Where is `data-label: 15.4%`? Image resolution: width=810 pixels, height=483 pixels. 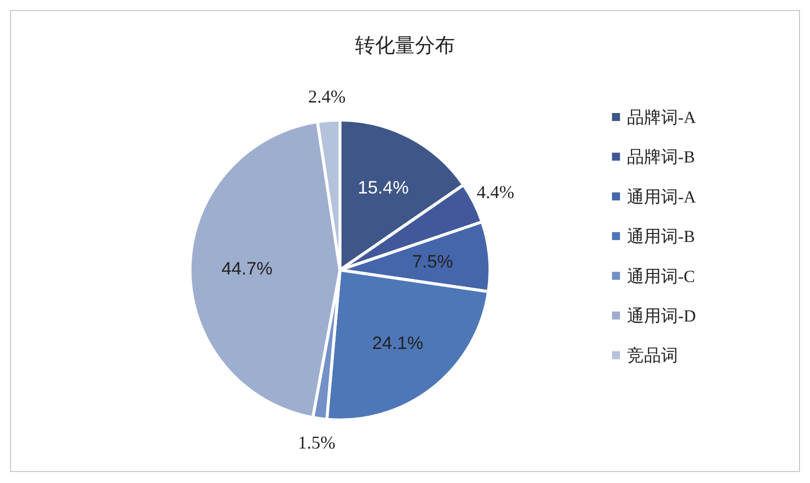 data-label: 15.4% is located at coordinates (383, 188).